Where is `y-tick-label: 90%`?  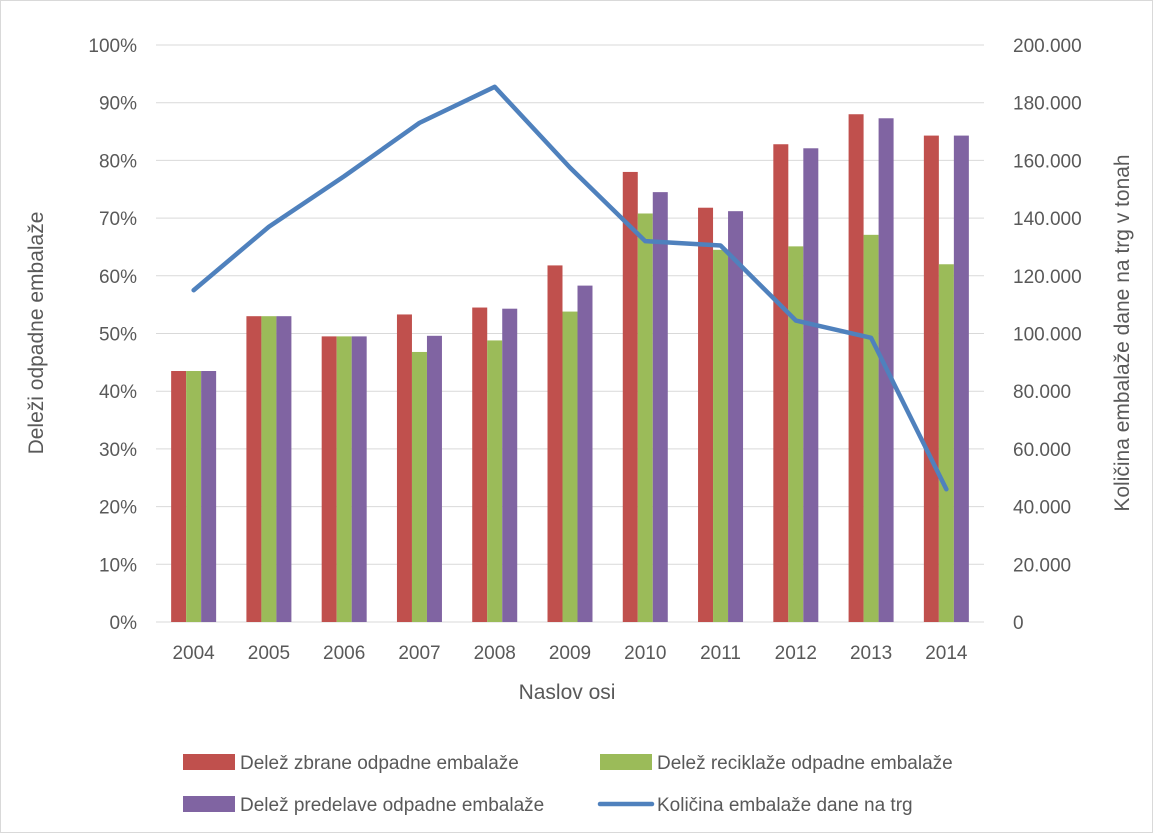 y-tick-label: 90% is located at coordinates (118, 104).